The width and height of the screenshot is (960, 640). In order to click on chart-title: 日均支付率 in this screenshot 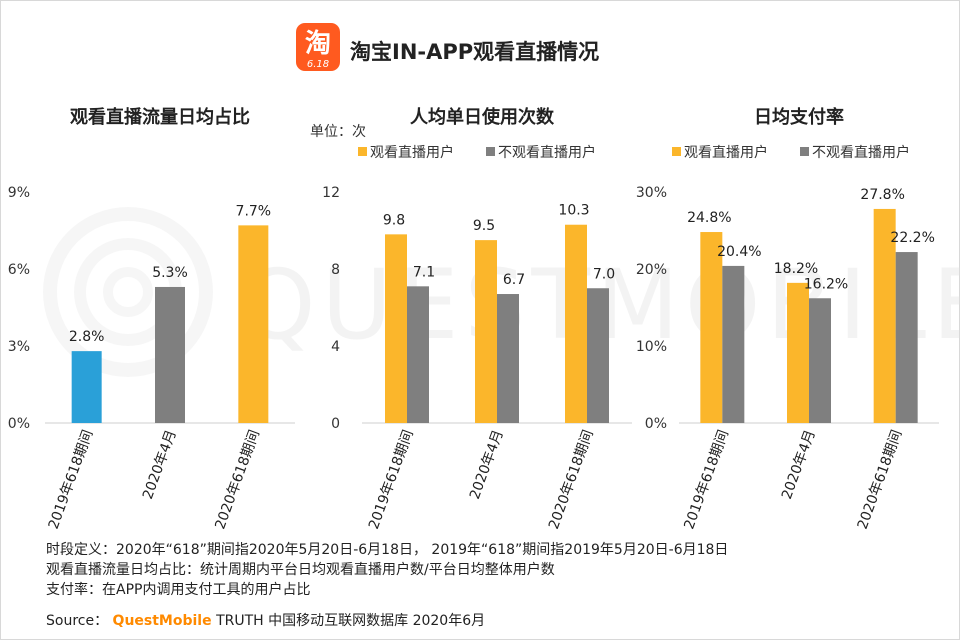, I will do `click(799, 117)`.